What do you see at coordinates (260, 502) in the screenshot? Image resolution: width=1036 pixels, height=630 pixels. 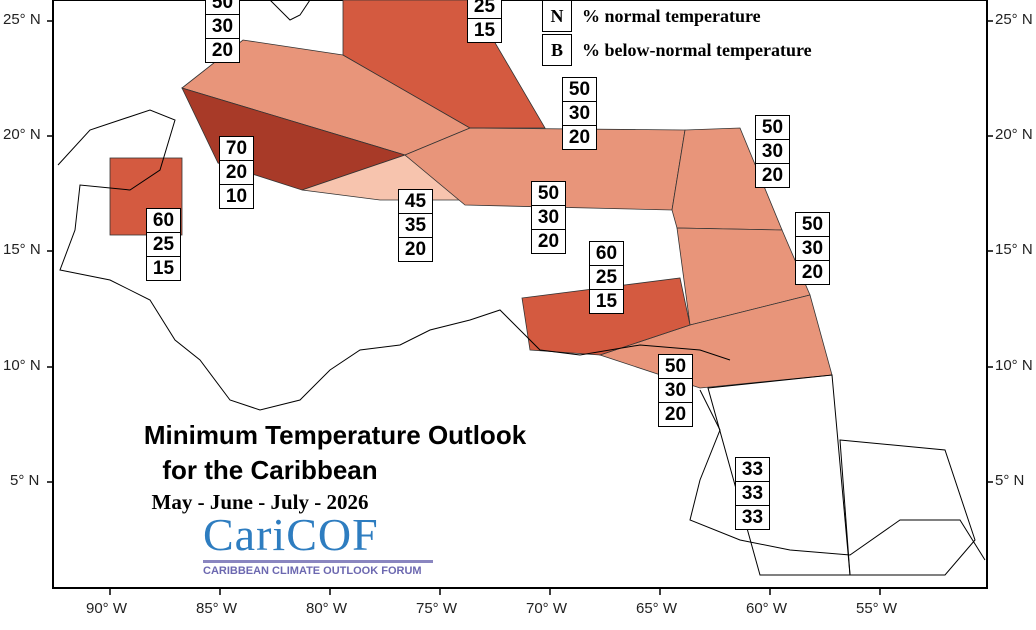 I see `forecast-period: May - June - July - 2026` at bounding box center [260, 502].